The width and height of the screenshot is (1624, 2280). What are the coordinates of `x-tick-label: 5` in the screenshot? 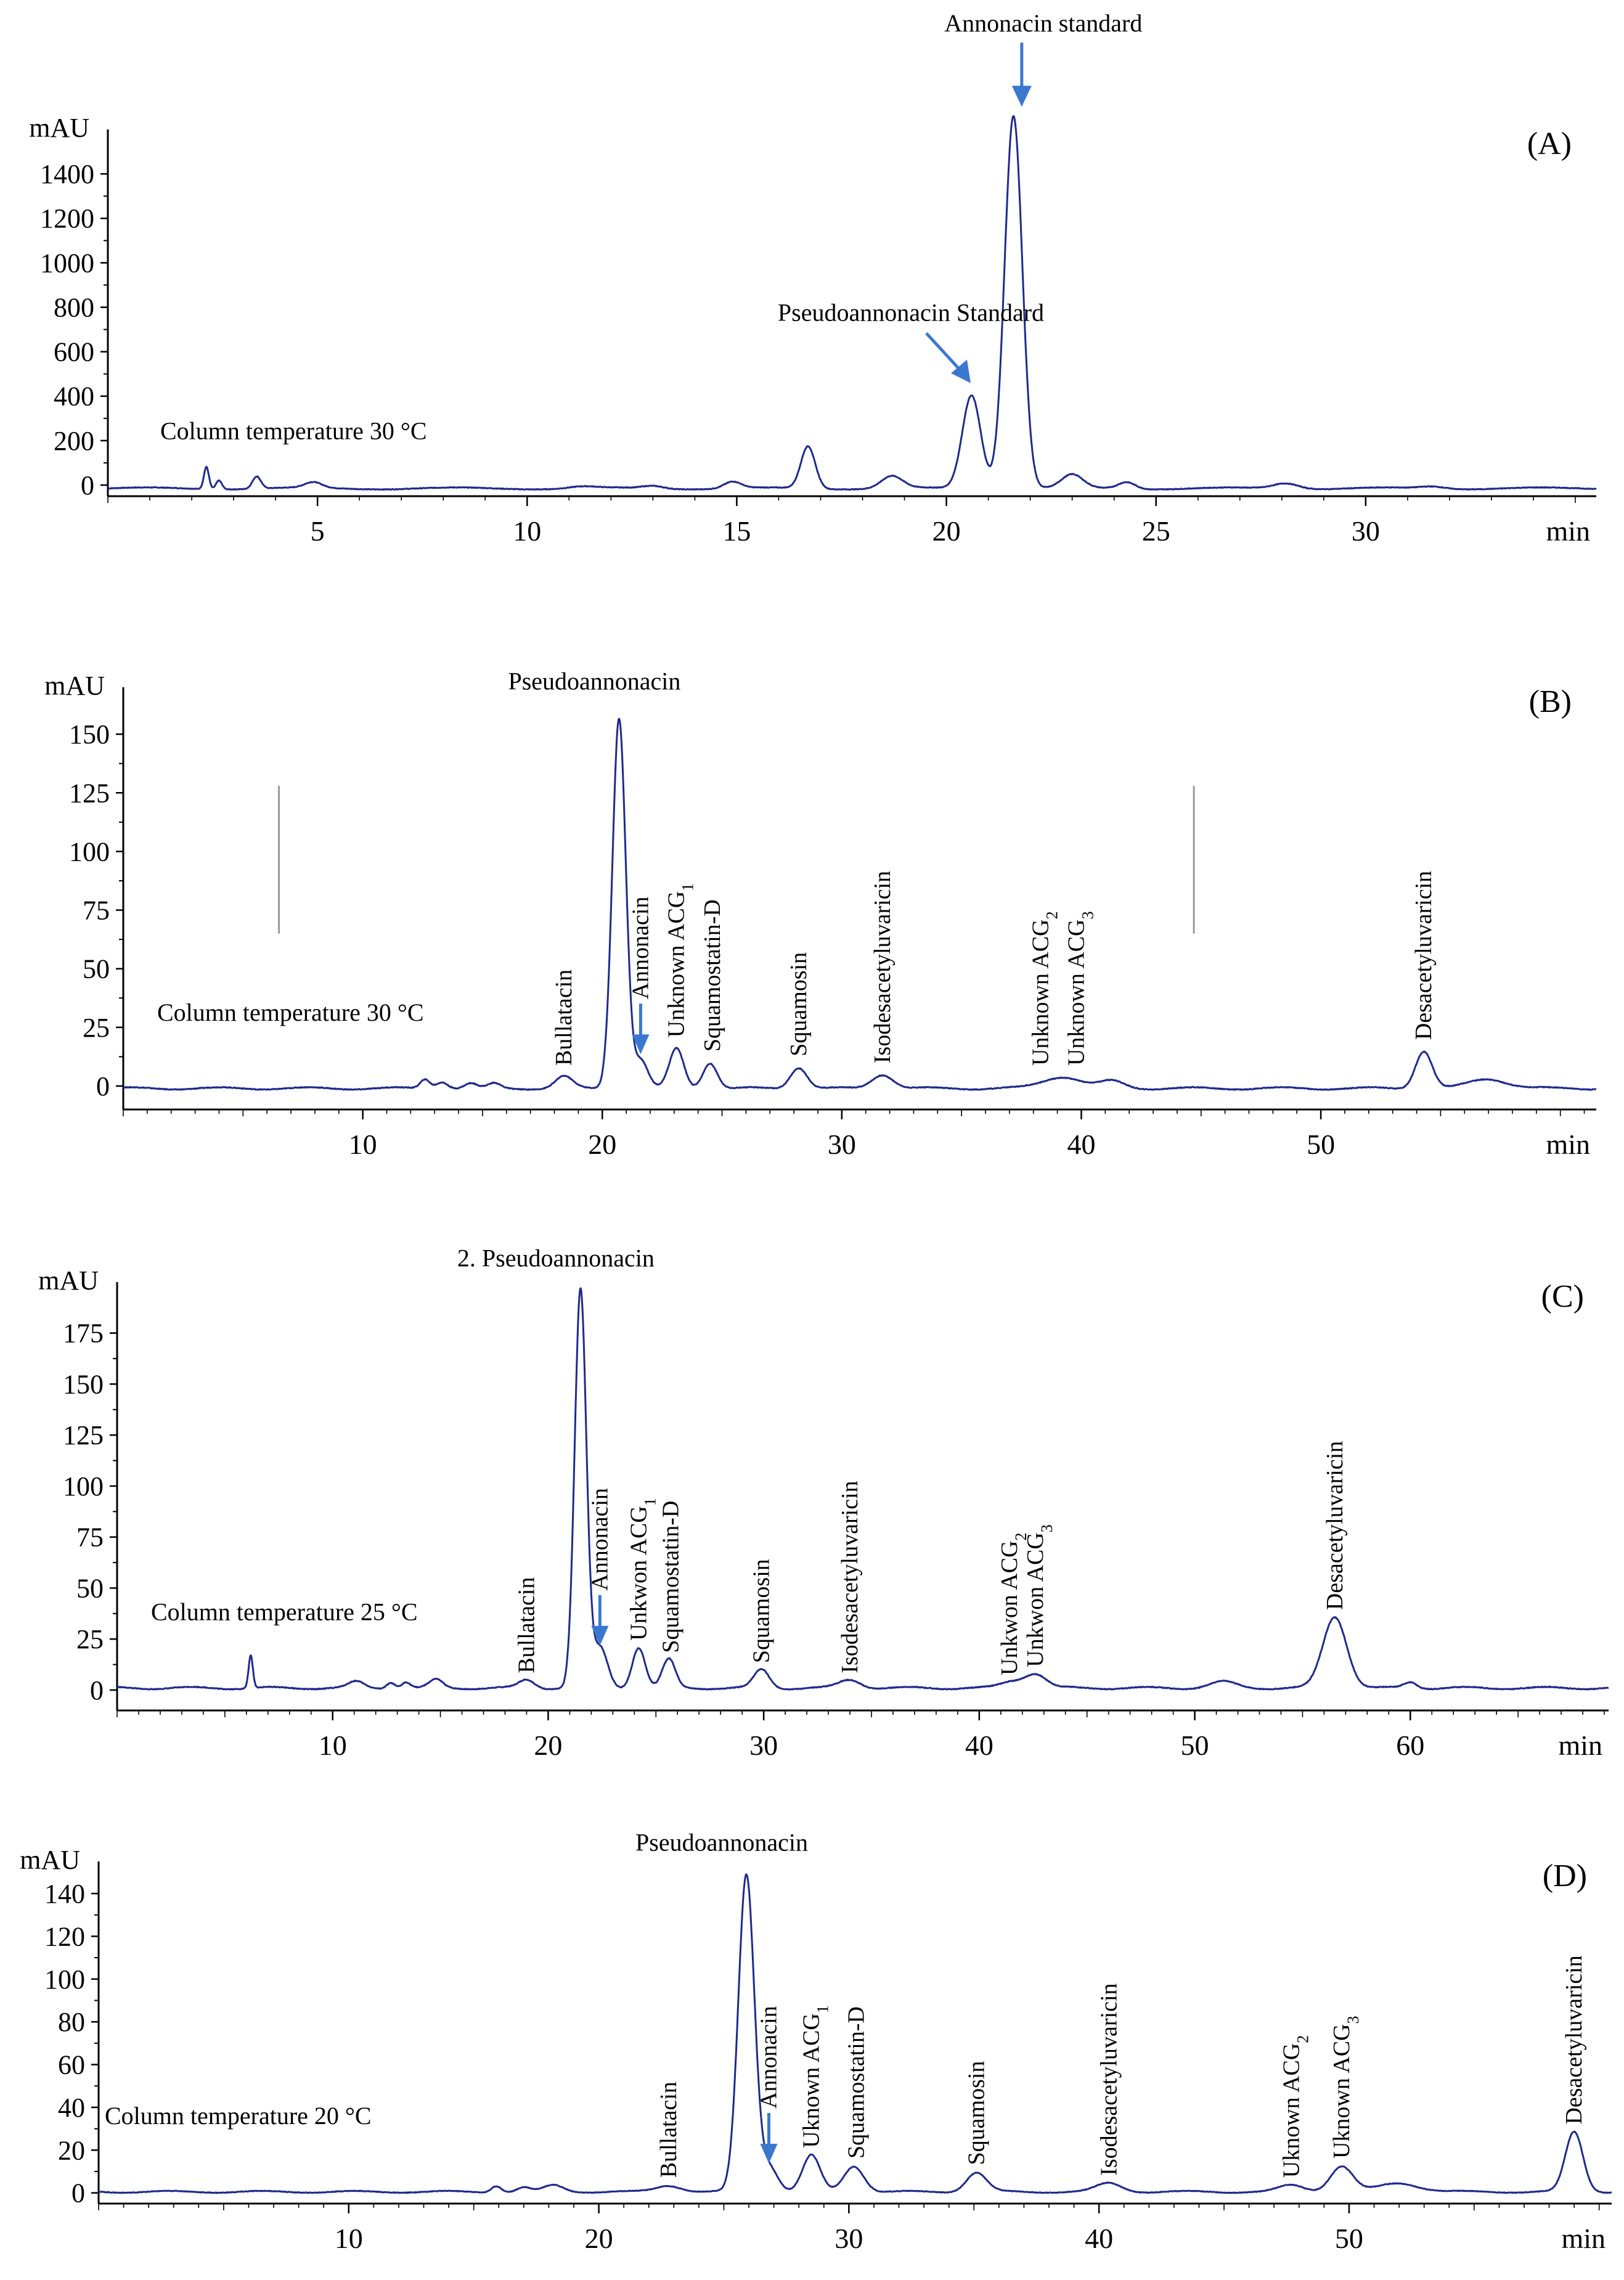 It's located at (318, 531).